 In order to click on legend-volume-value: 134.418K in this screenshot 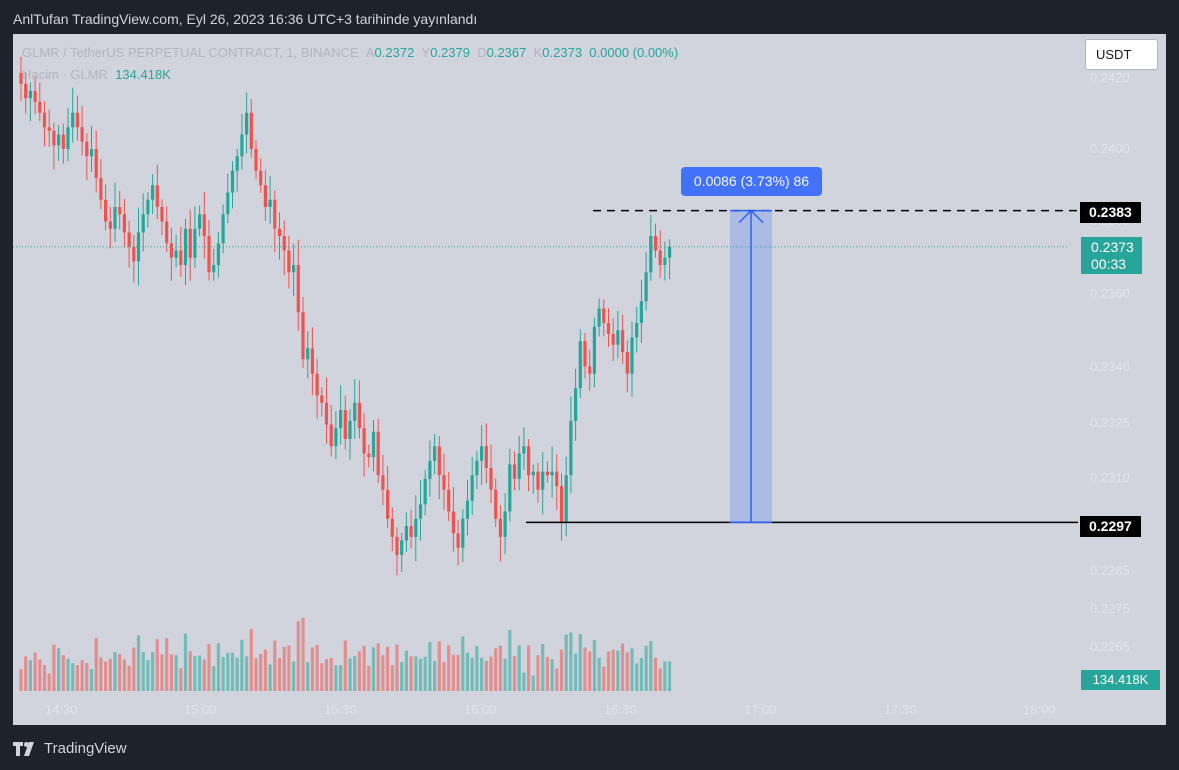, I will do `click(143, 74)`.